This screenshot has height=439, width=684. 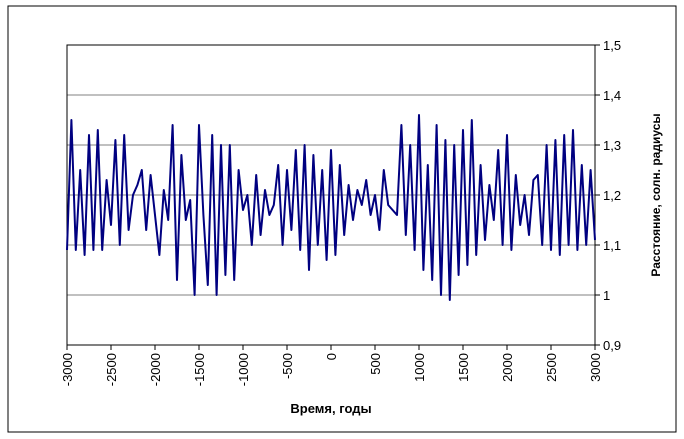 I want to click on x-tick-label: -1500, so click(x=199, y=369).